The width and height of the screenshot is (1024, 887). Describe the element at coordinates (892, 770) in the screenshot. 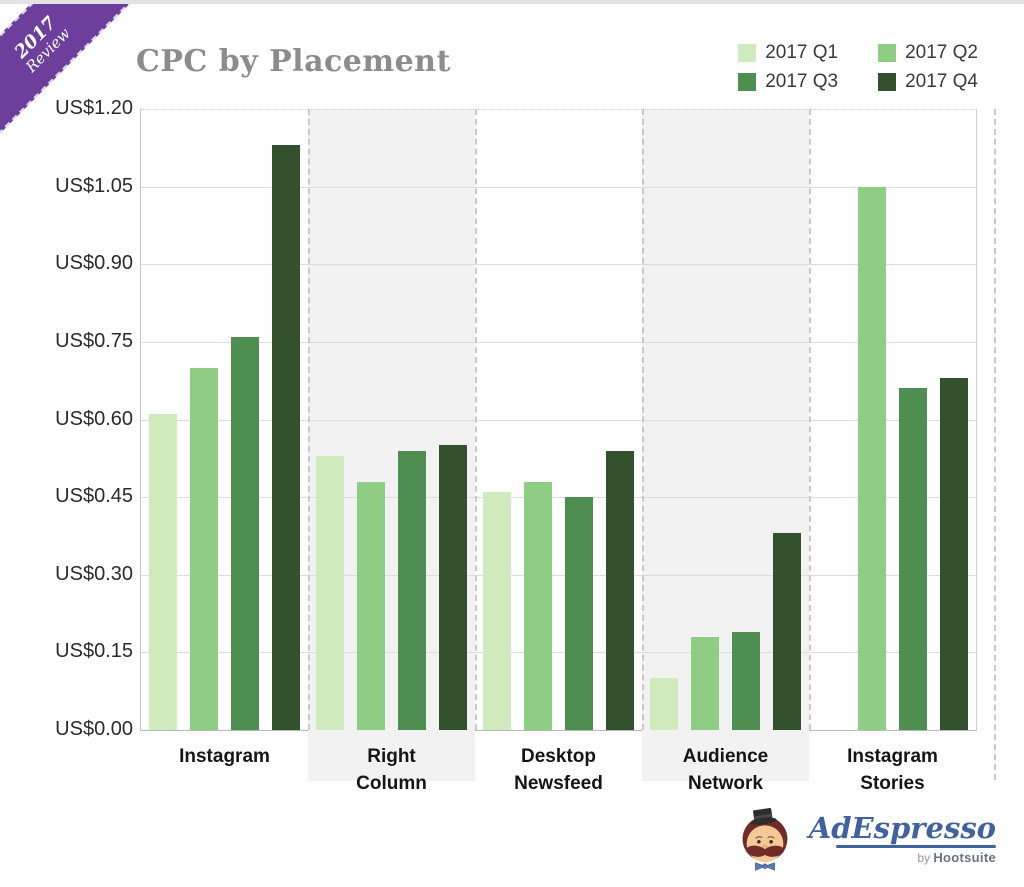

I see `x-axis-label: Instagram Stories` at that location.